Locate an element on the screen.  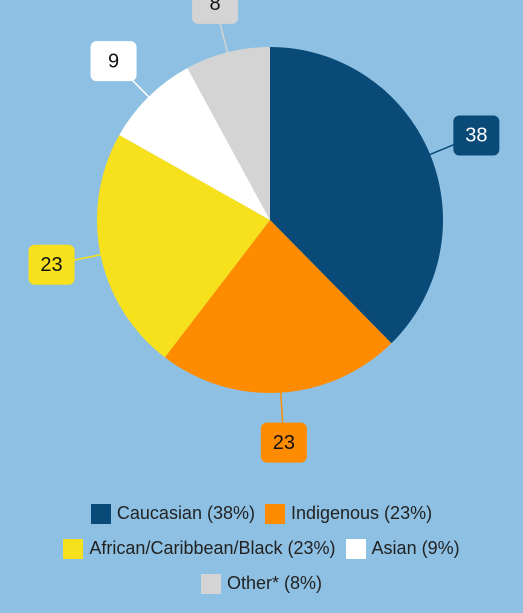
data-label: 38 is located at coordinates (476, 136).